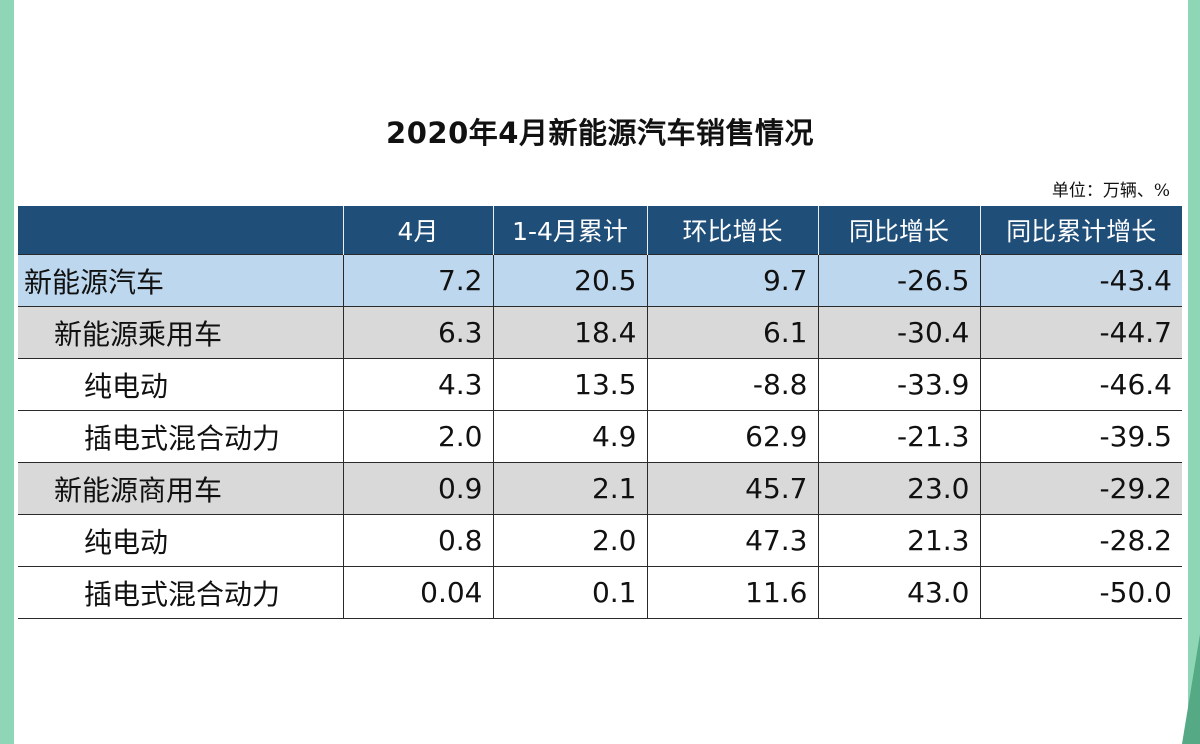 The image size is (1200, 744). I want to click on cell-april: 0.9, so click(418, 488).